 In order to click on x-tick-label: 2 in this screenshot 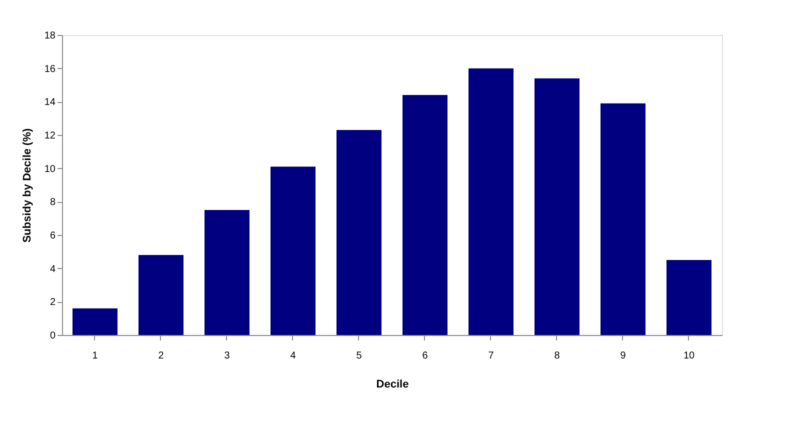, I will do `click(161, 356)`.